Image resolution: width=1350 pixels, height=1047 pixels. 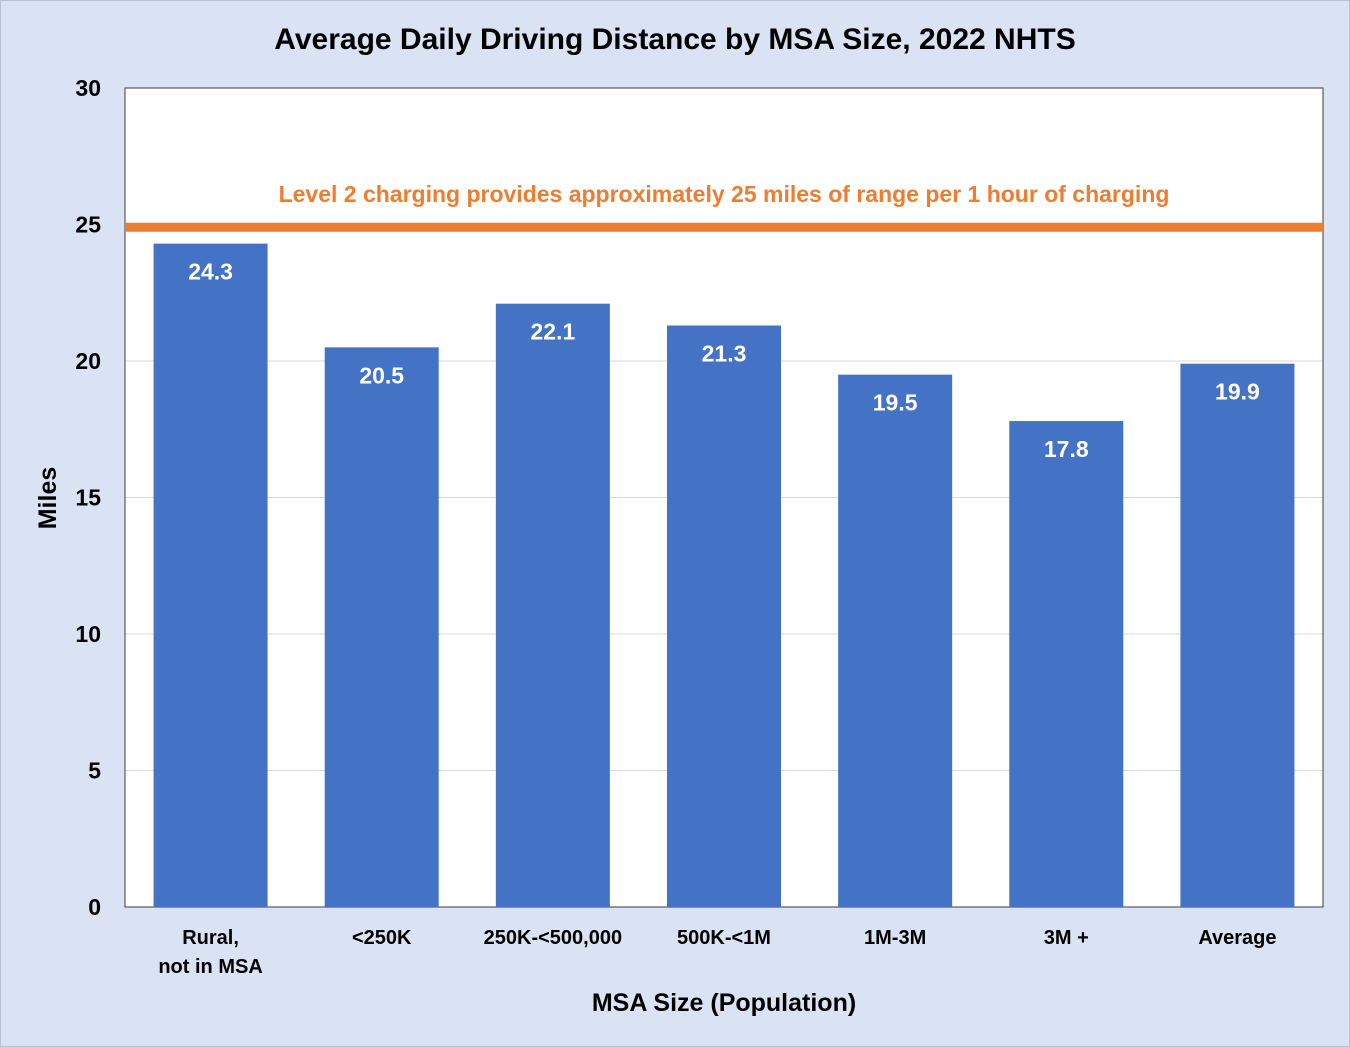 I want to click on bar-value-label-2: 22.1, so click(x=552, y=332).